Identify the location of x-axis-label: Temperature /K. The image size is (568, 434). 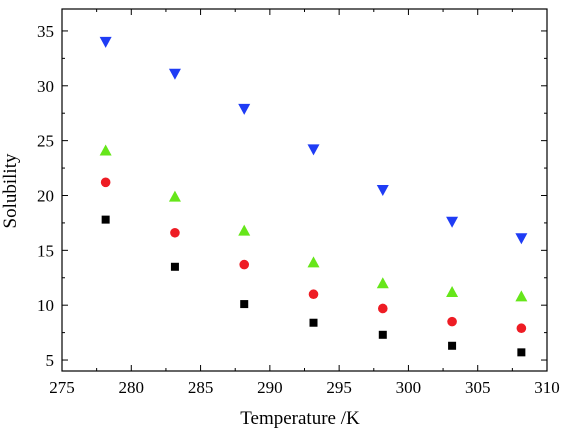
(300, 418).